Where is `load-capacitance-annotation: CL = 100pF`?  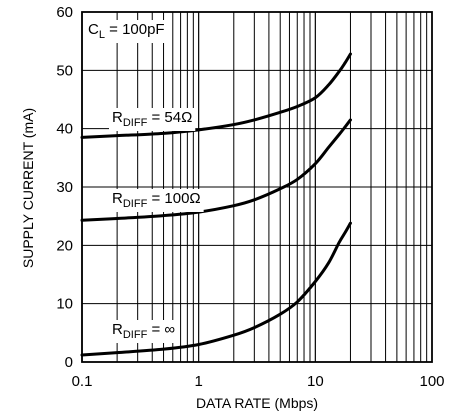 load-capacitance-annotation: CL = 100pF is located at coordinates (126, 31).